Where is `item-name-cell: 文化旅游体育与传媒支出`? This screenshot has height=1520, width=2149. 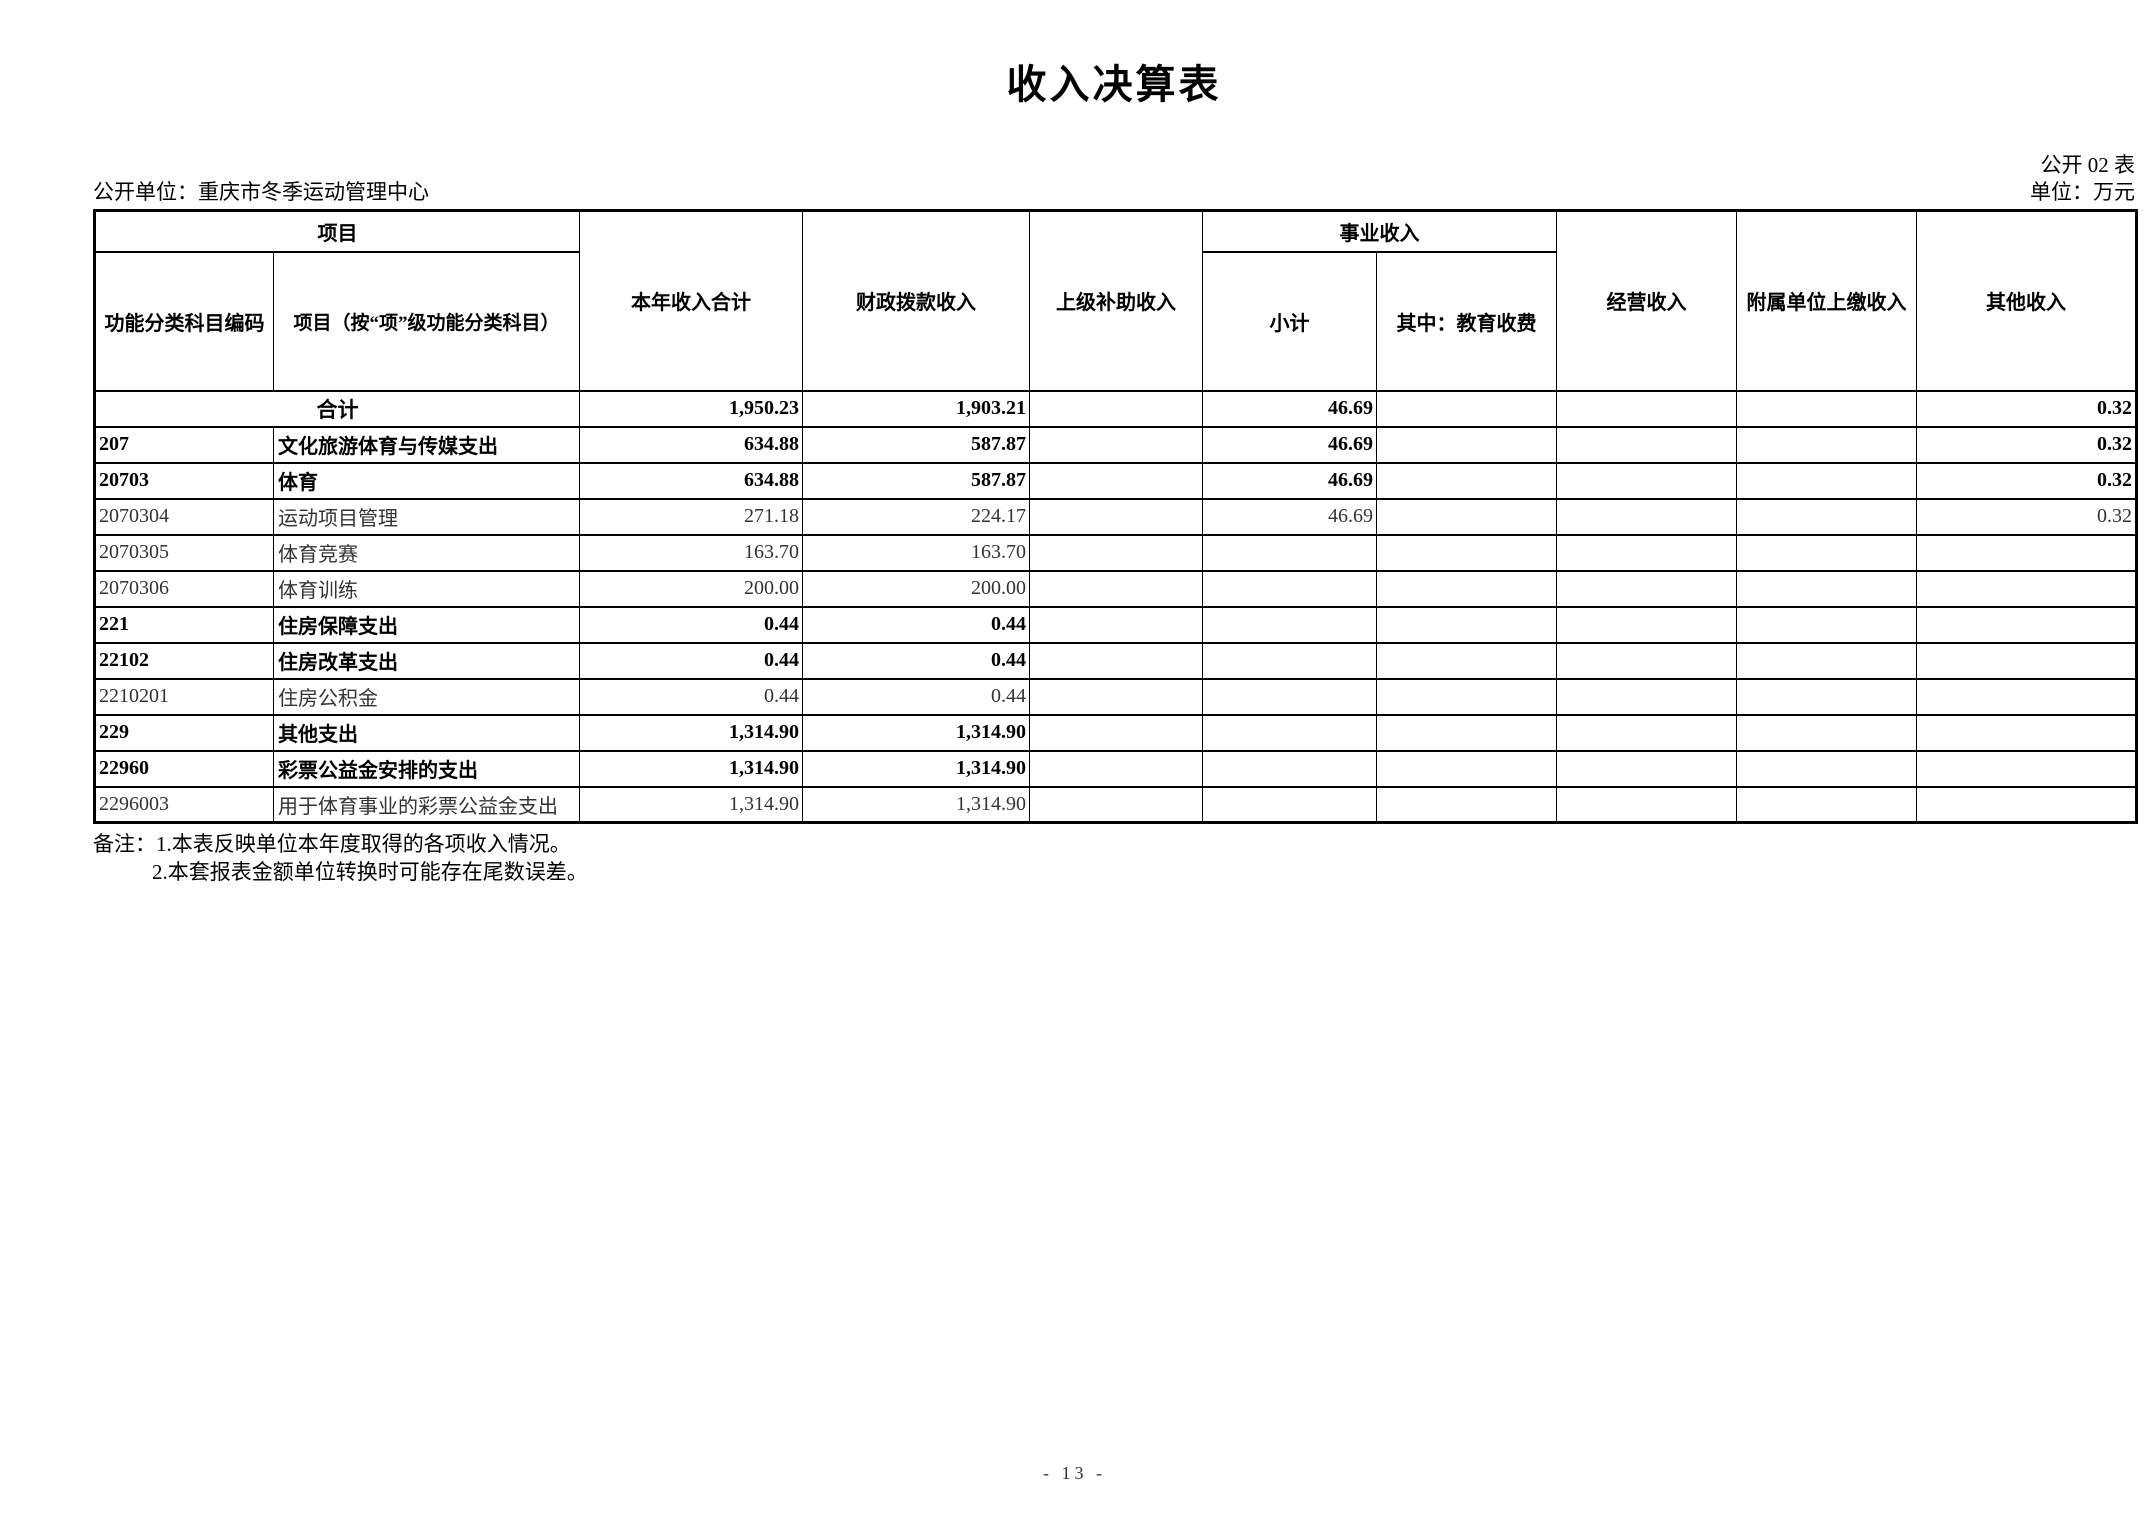 item-name-cell: 文化旅游体育与传媒支出 is located at coordinates (426, 444).